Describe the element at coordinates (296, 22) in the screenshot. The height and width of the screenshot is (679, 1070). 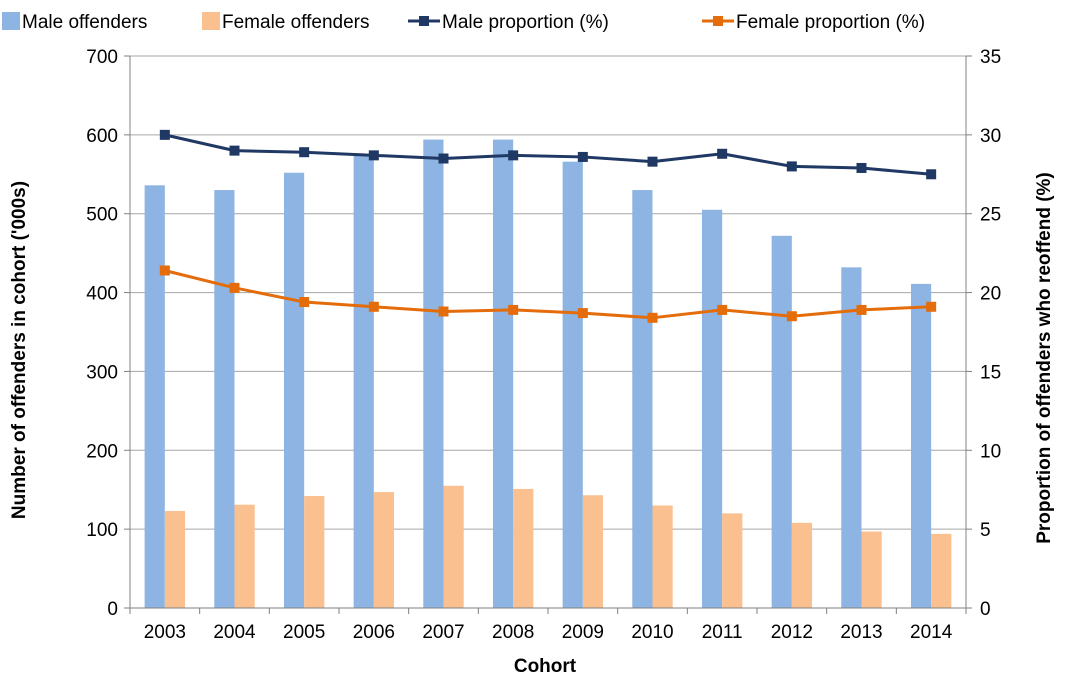
I see `legend-label-female-offenders: Female offenders` at that location.